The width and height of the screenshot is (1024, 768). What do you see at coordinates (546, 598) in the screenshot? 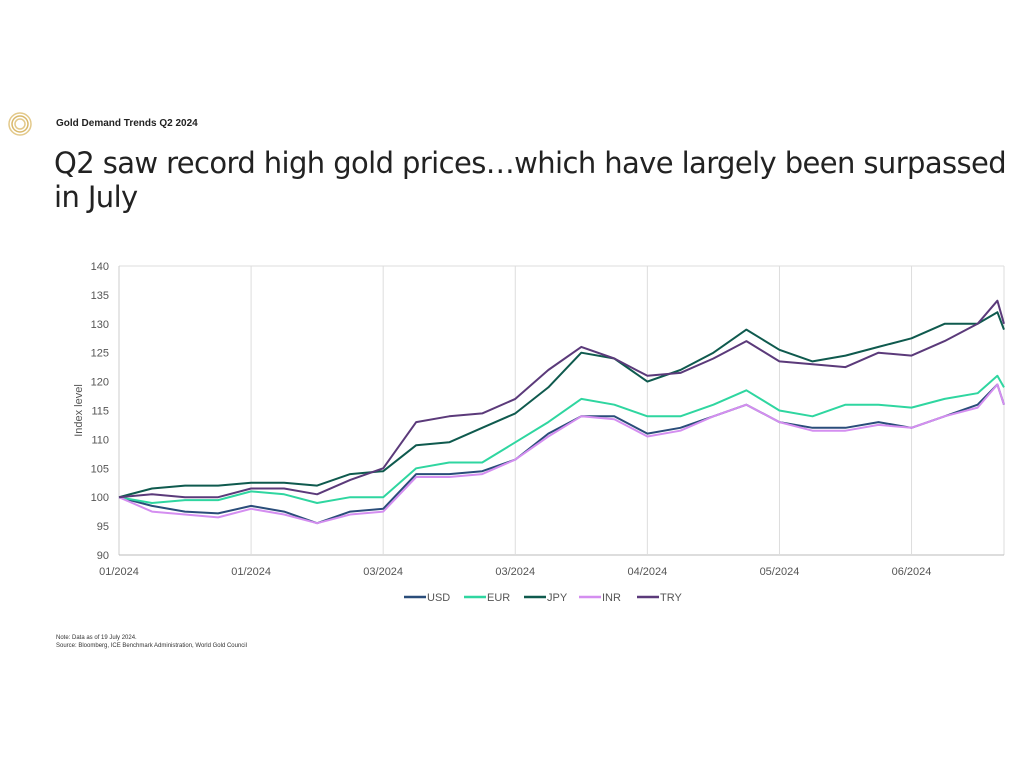
I see `legend-item-jpy: JPY` at bounding box center [546, 598].